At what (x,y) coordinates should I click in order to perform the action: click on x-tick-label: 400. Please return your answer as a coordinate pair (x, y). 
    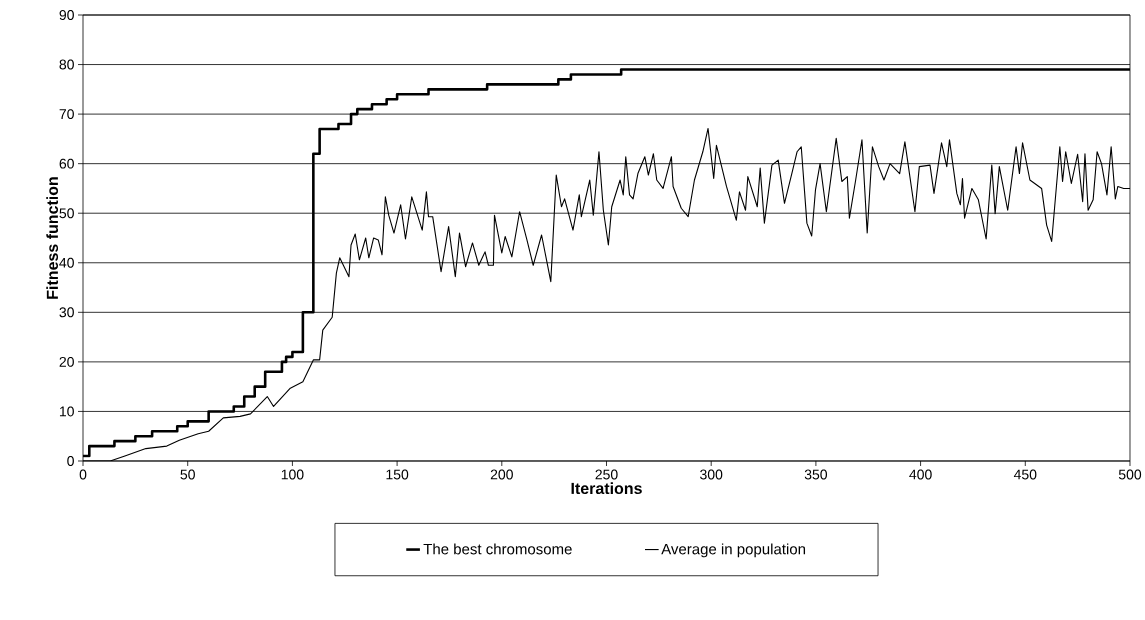
    Looking at the image, I should click on (920, 474).